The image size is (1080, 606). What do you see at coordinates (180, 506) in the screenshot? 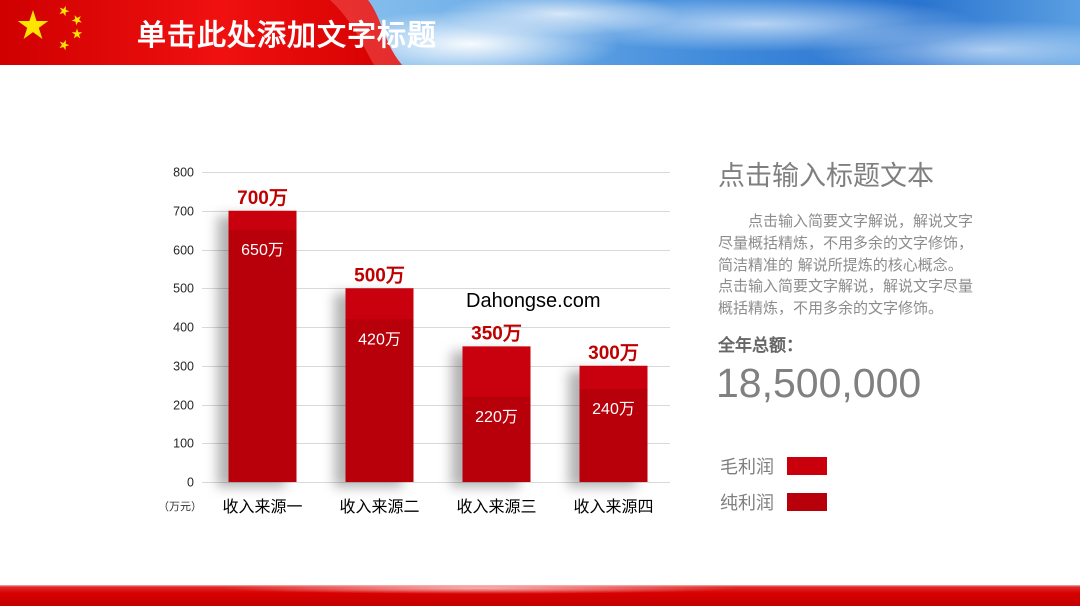
I see `y-axis-unit-label: （万元）` at bounding box center [180, 506].